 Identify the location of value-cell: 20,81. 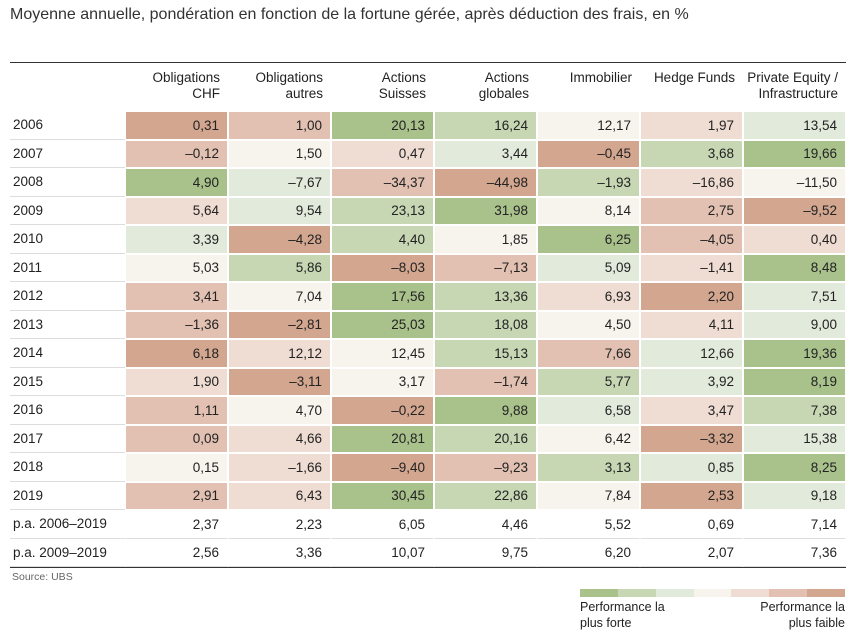
(382, 438).